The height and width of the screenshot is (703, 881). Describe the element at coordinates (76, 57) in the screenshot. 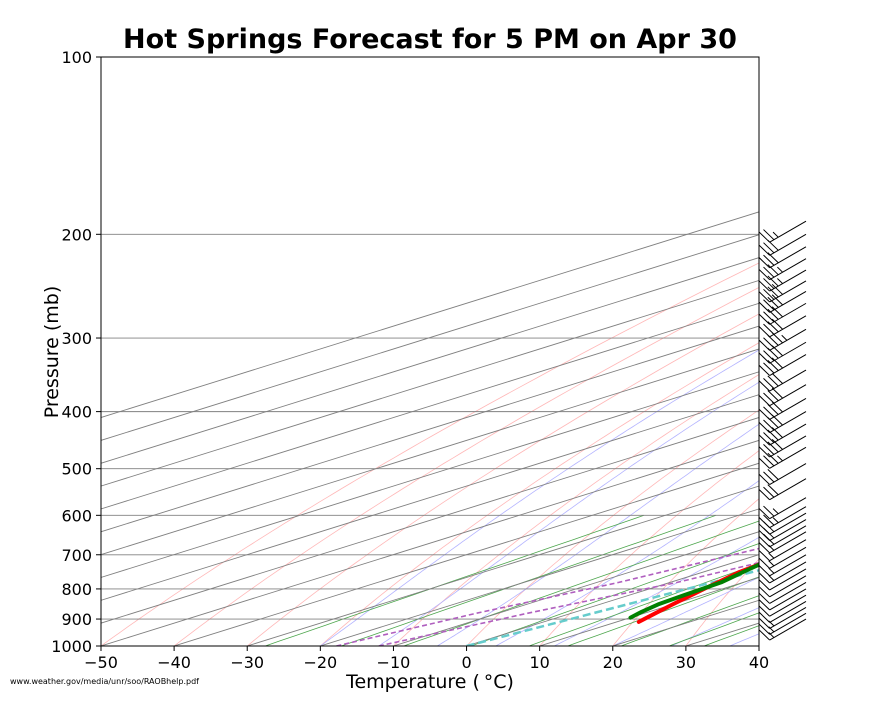

I see `y-tick-label: 100` at that location.